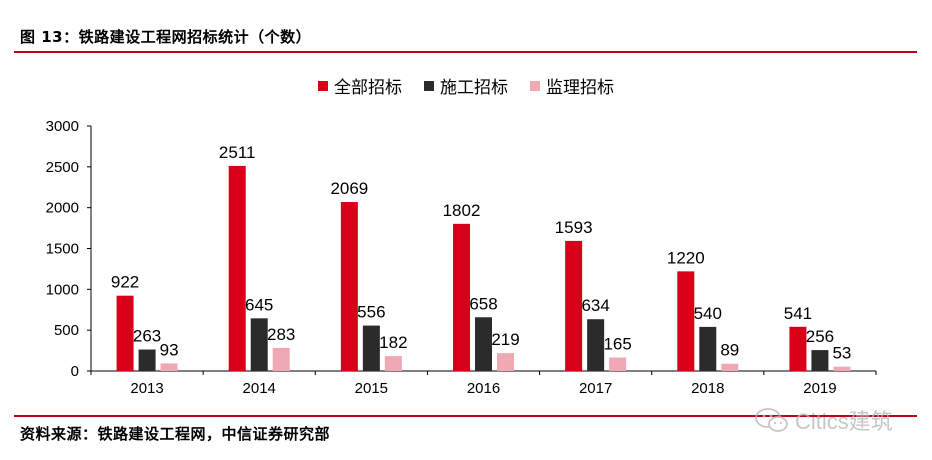 This screenshot has width=932, height=460. What do you see at coordinates (771, 420) in the screenshot?
I see `wechat-icon` at bounding box center [771, 420].